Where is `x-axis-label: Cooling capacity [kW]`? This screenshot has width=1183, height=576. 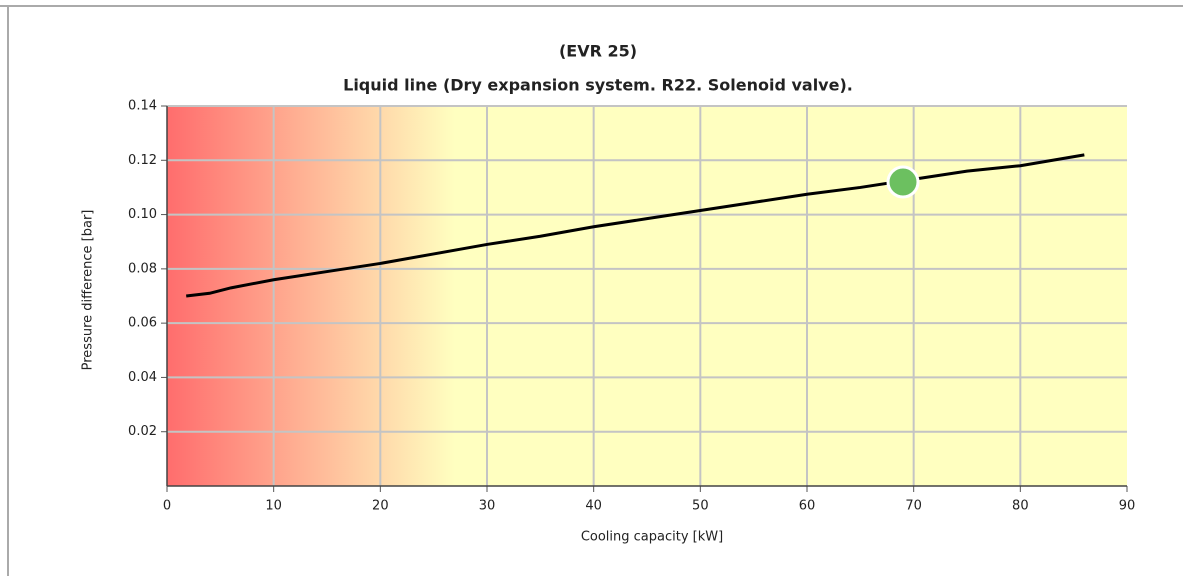
x-axis-label: Cooling capacity [kW] is located at coordinates (652, 537).